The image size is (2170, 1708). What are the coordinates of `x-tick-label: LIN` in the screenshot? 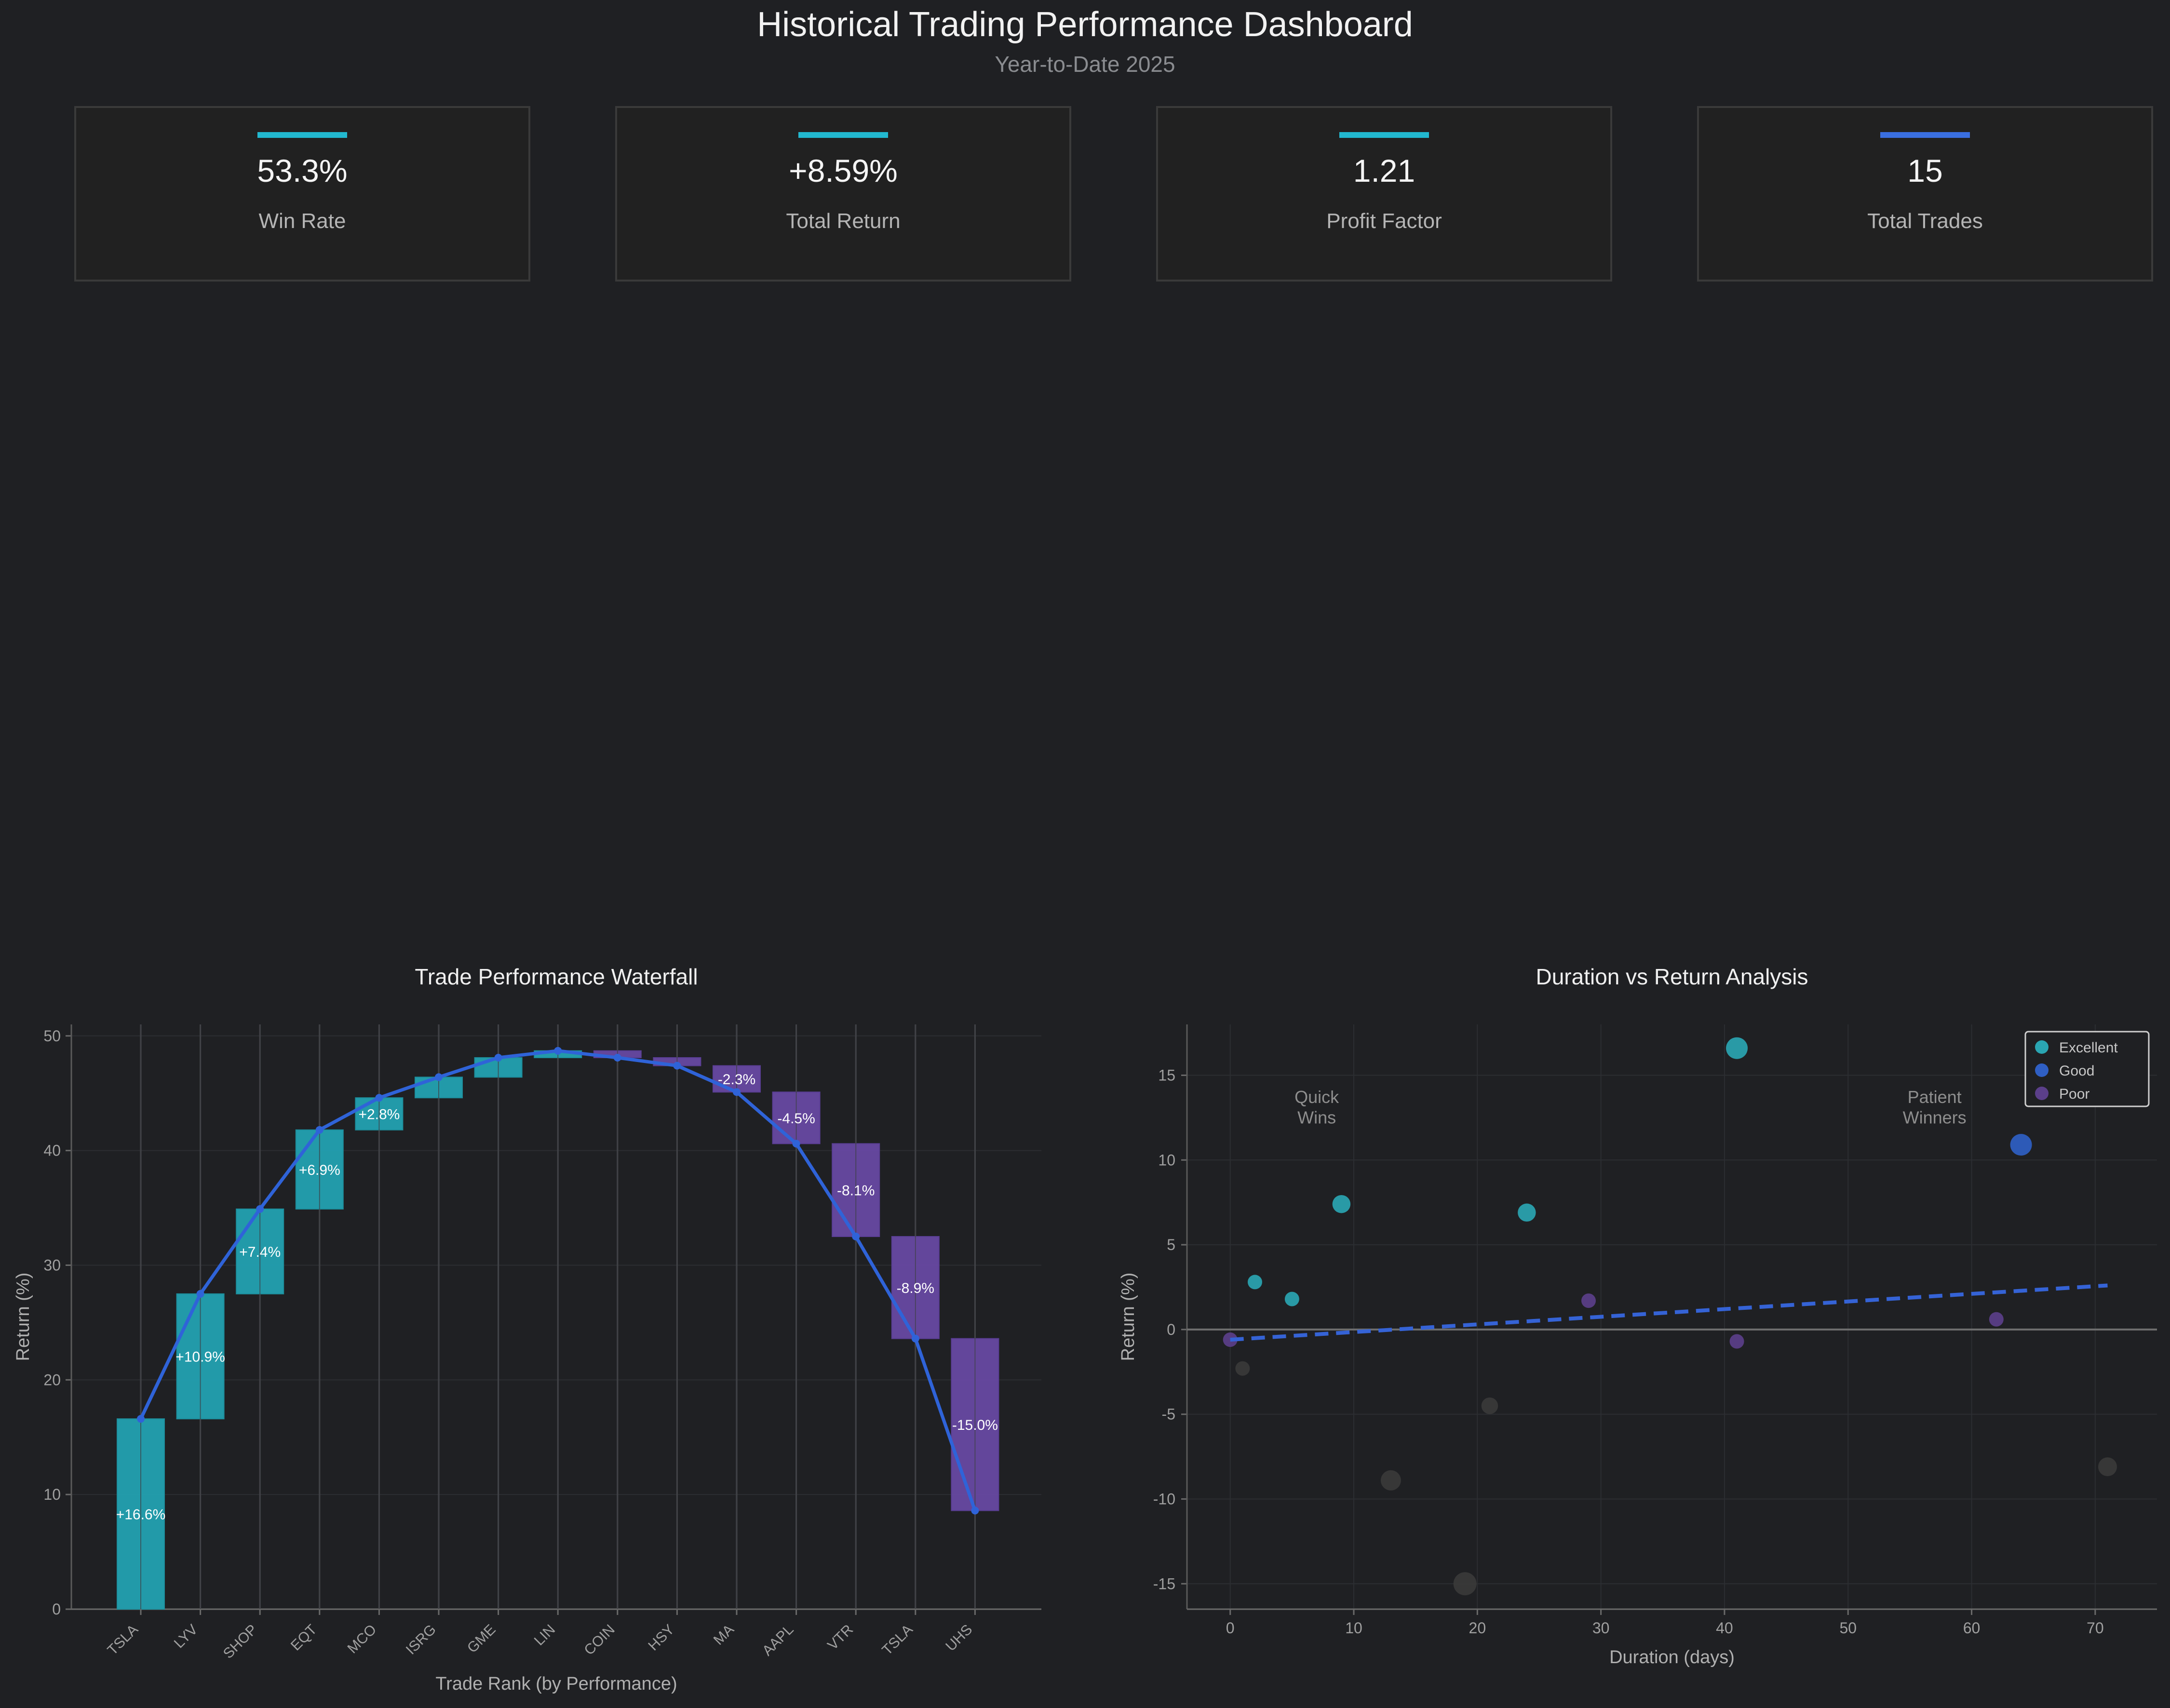 It's located at (544, 1635).